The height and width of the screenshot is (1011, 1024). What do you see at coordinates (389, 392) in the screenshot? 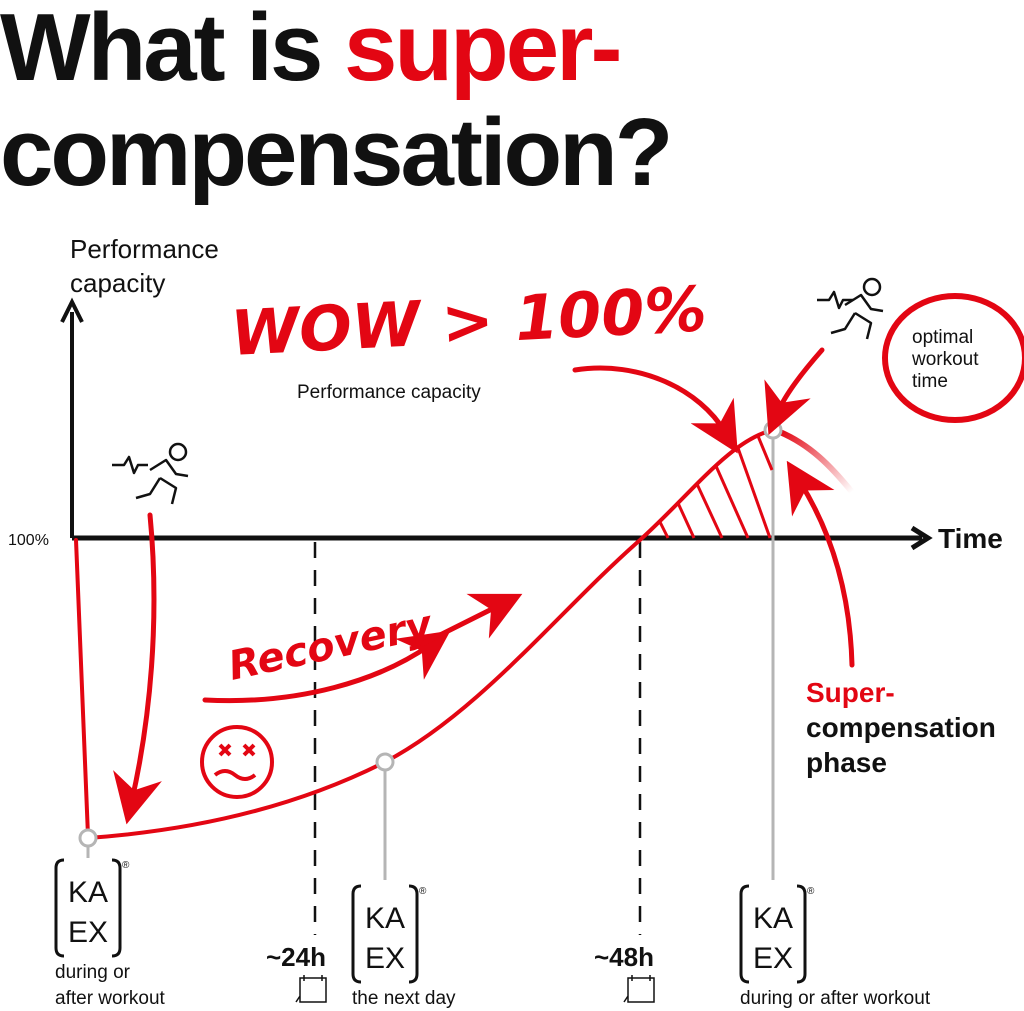
I see `wow-subtitle: Performance capacity` at bounding box center [389, 392].